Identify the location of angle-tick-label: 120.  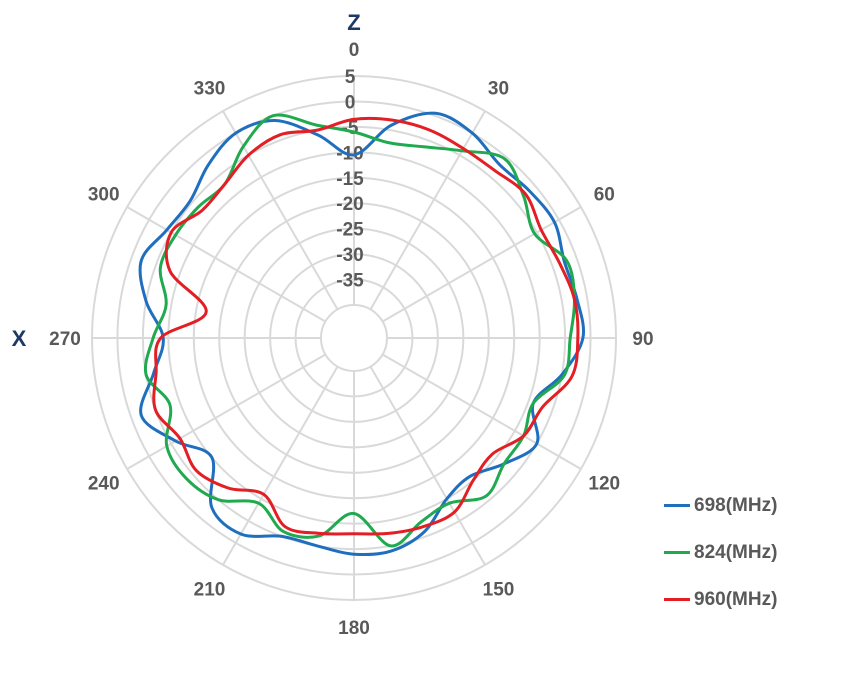
(604, 484).